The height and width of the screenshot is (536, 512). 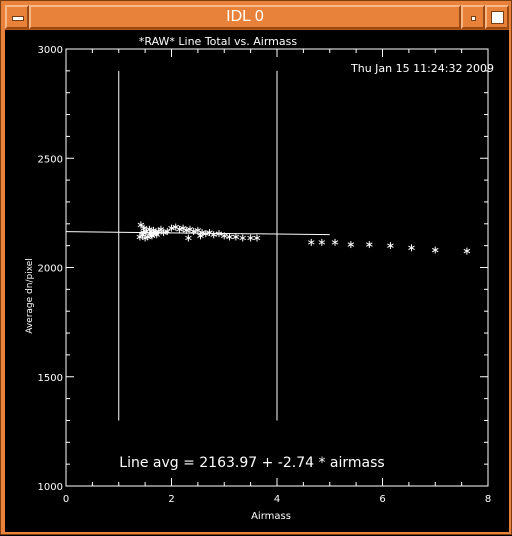 I want to click on y-axis-label: Average dn/pixel, so click(x=30, y=296).